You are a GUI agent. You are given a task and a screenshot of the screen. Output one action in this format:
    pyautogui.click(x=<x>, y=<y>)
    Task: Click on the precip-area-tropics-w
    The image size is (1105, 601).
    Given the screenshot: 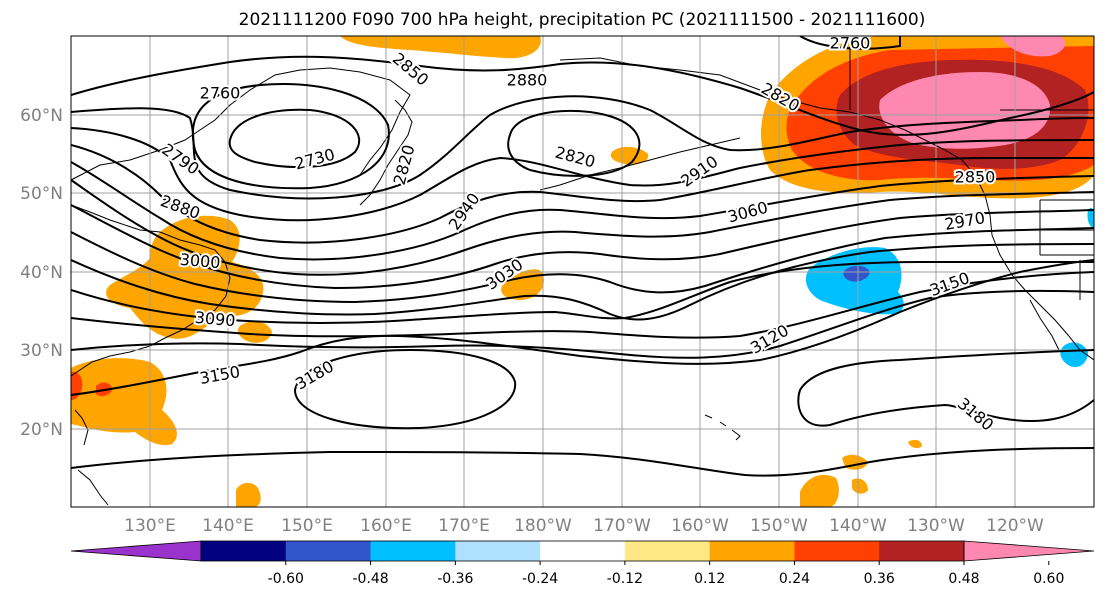 What is the action you would take?
    pyautogui.click(x=248, y=494)
    